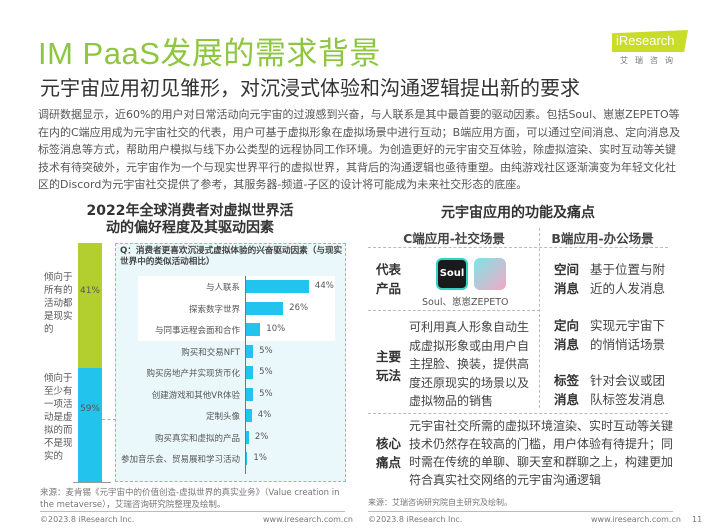 The width and height of the screenshot is (710, 532). What do you see at coordinates (180, 460) in the screenshot?
I see `driver-label: 参加音乐会、贸易展和学习活动` at bounding box center [180, 460].